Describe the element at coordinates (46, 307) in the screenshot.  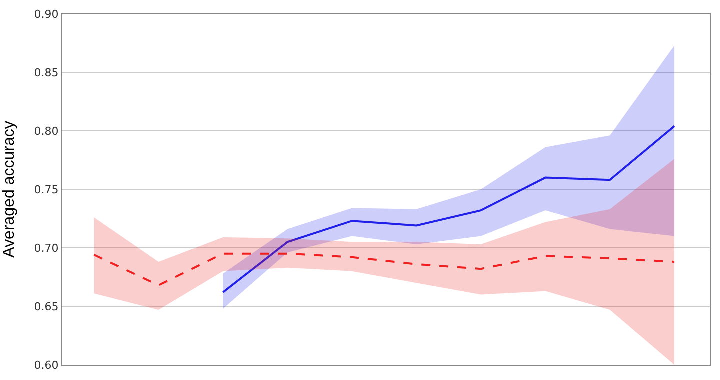
I see `y-tick-label: 0.65` at that location.